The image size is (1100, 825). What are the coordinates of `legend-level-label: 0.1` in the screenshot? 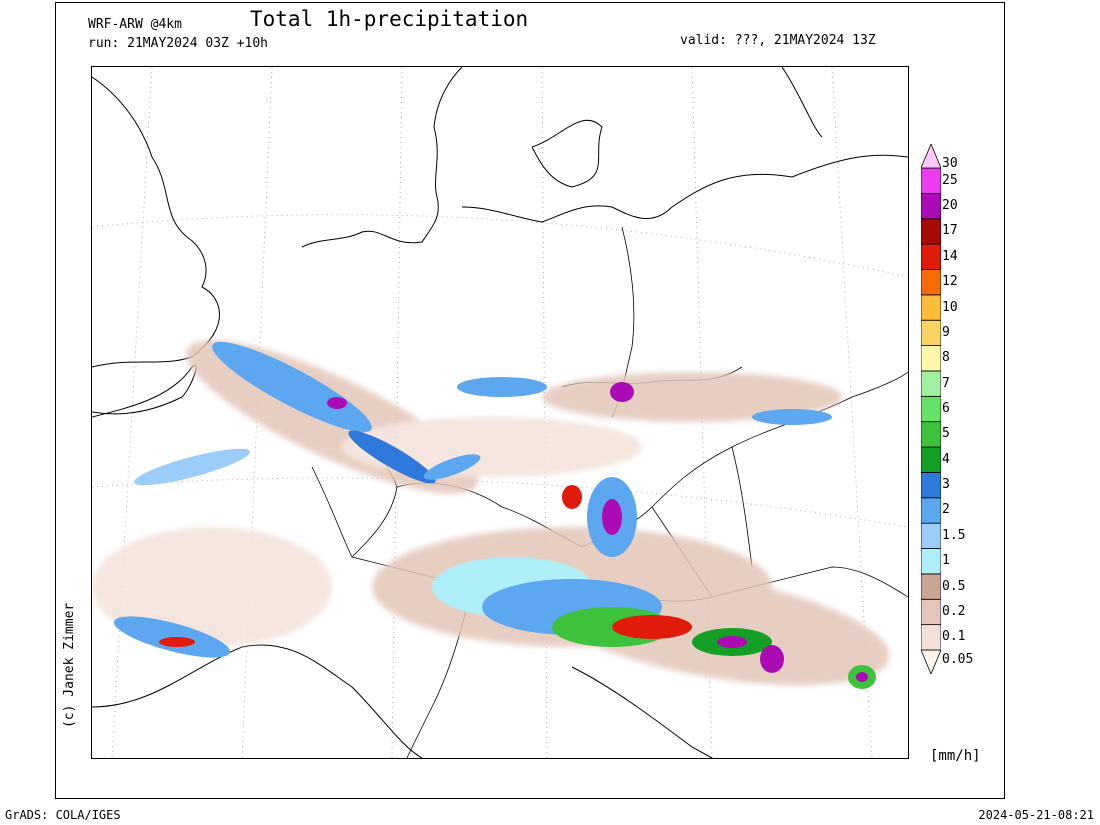 It's located at (954, 637).